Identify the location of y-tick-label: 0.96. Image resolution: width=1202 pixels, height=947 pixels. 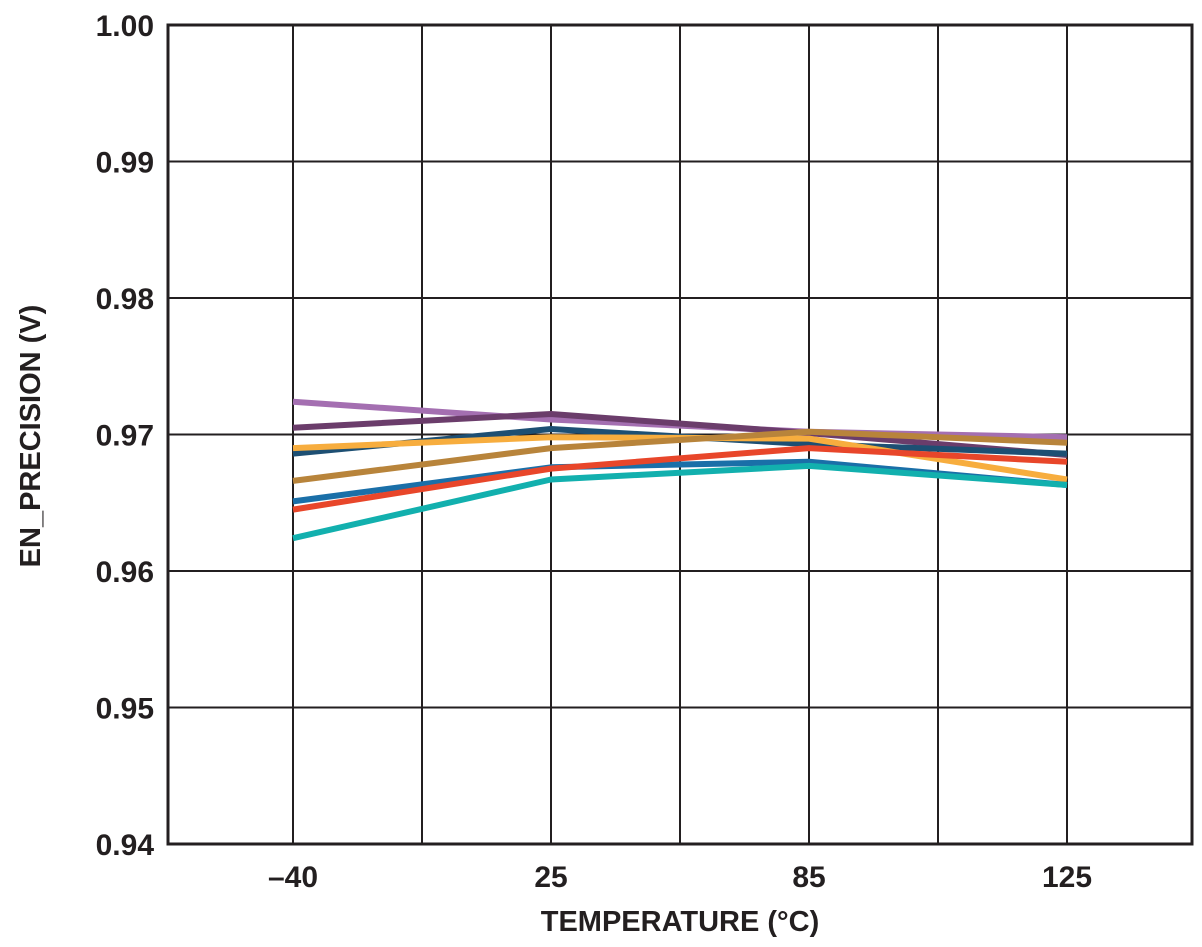
(125, 572).